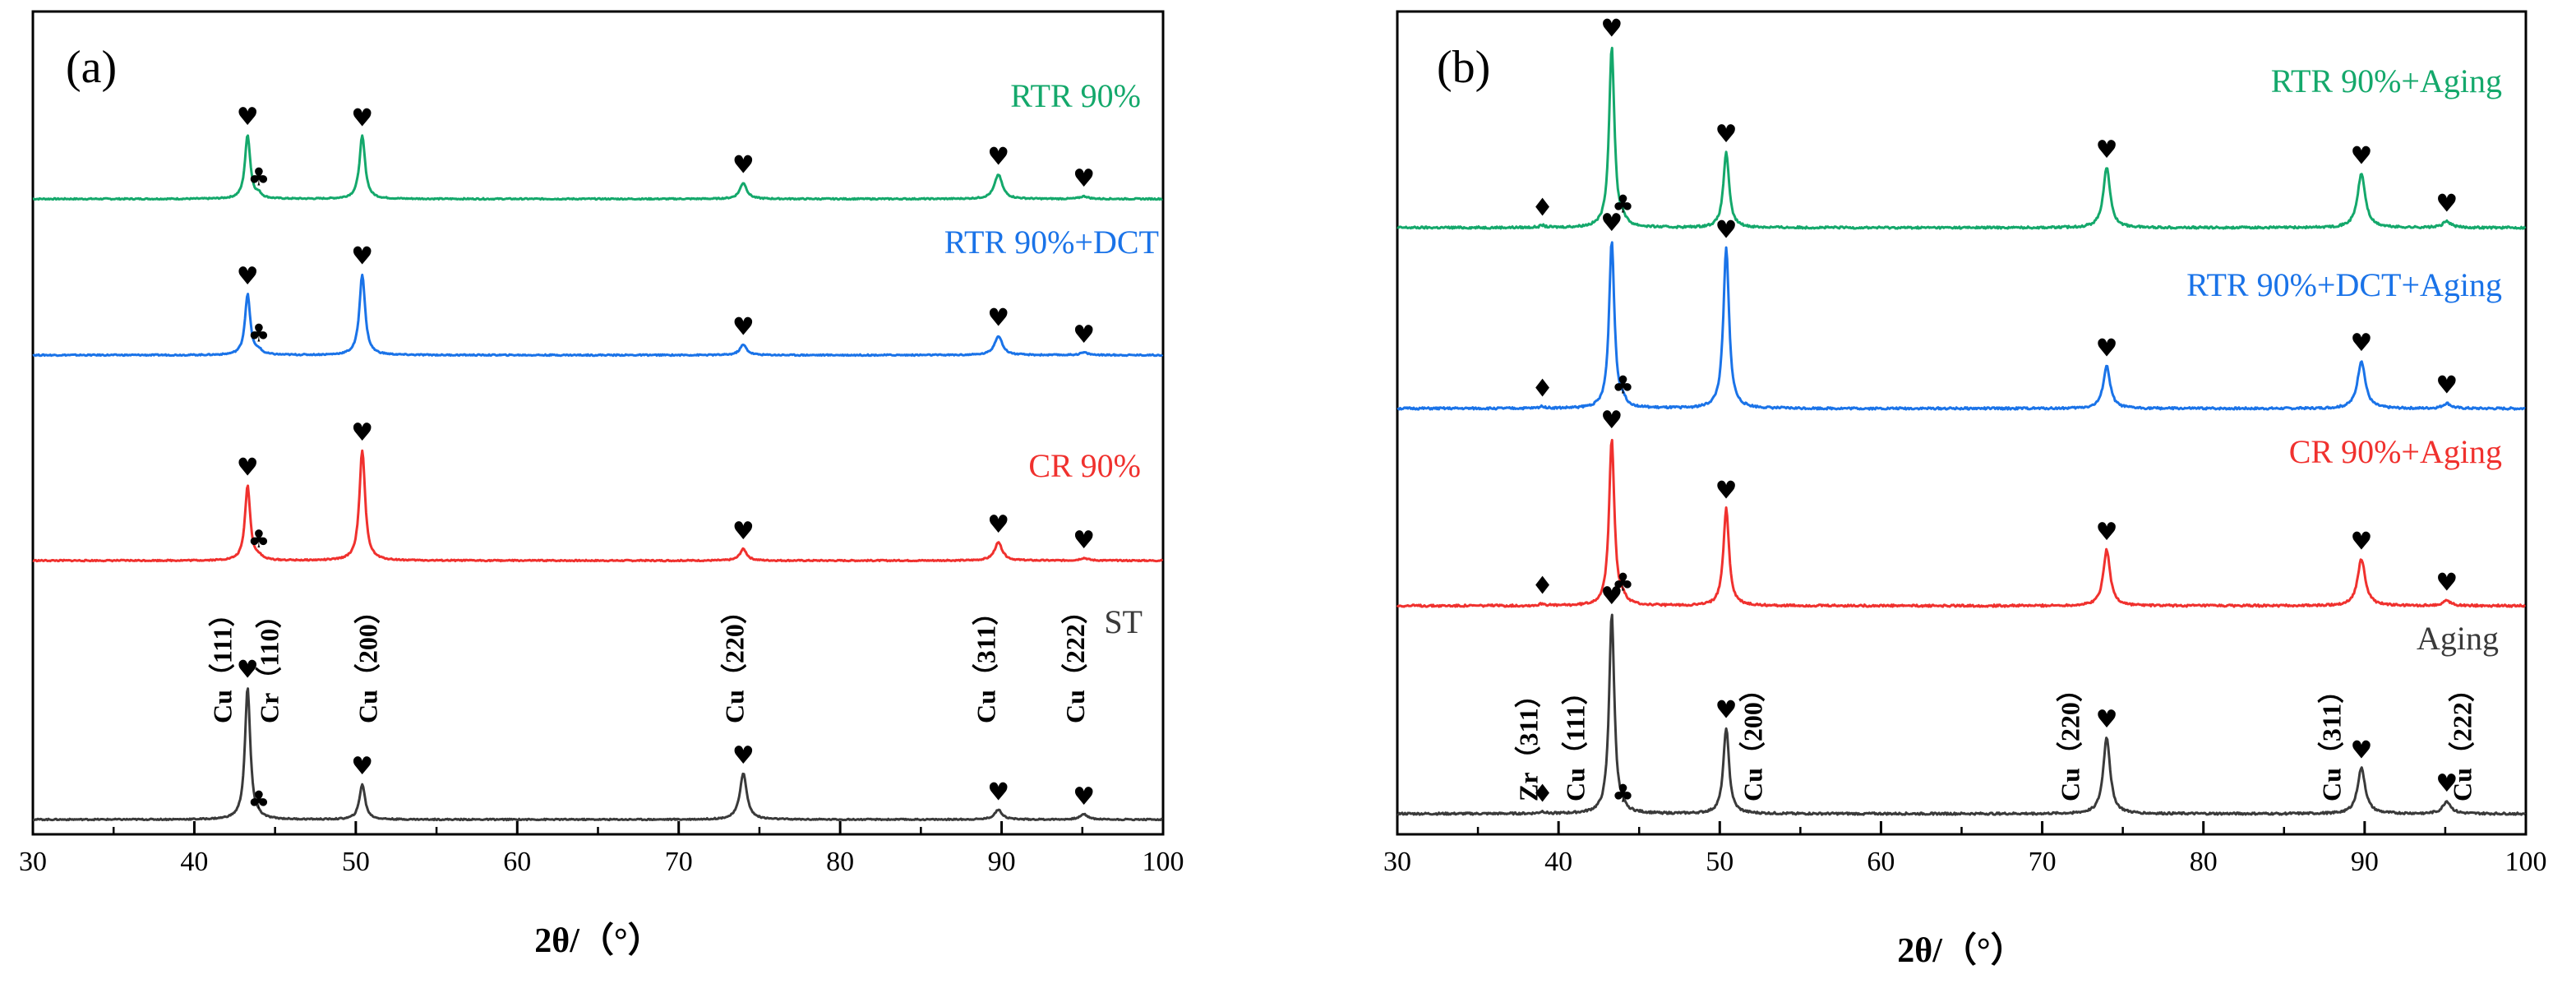  What do you see at coordinates (1961, 950) in the screenshot?
I see `x-axis-title: 2θ/（°）` at bounding box center [1961, 950].